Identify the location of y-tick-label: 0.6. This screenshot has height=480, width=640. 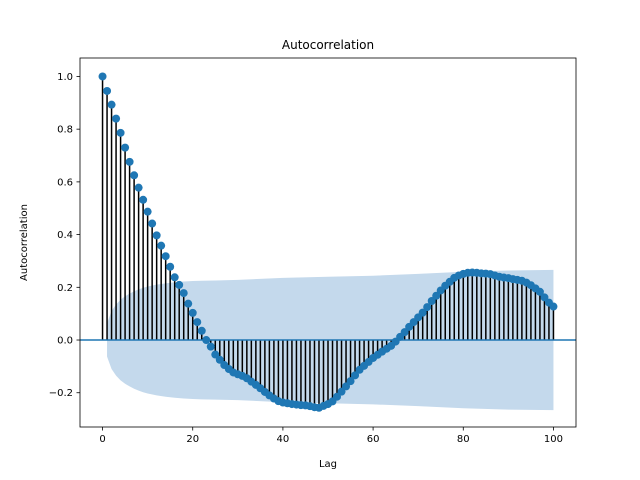
(65, 182).